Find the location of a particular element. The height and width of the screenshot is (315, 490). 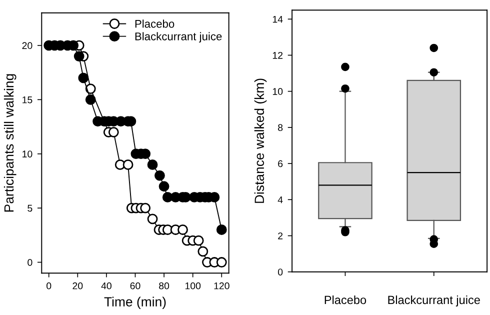

legend-label: Placebo is located at coordinates (154, 24).